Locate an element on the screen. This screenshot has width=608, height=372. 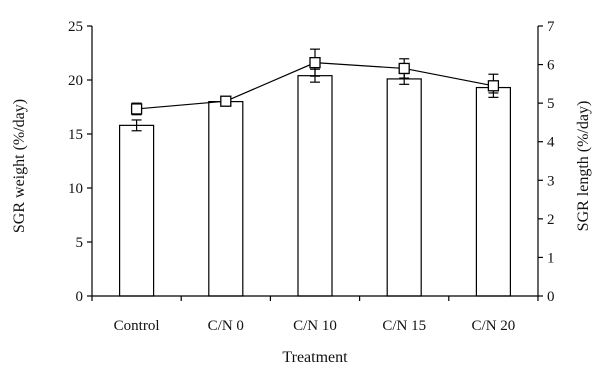
y2-tick-label-0: 0 is located at coordinates (551, 297).